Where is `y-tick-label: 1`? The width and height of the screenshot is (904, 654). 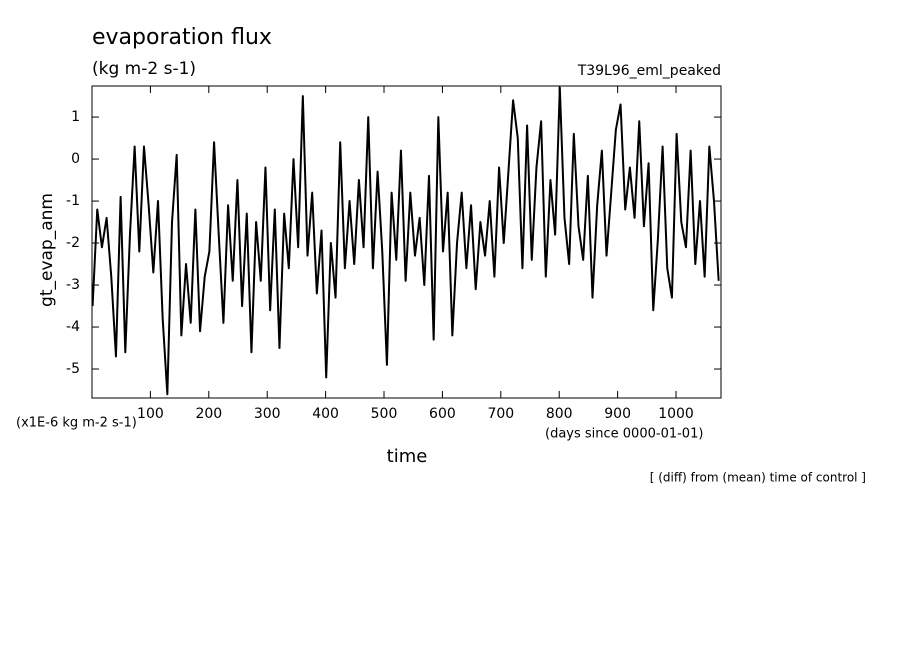 y-tick-label: 1 is located at coordinates (75, 117).